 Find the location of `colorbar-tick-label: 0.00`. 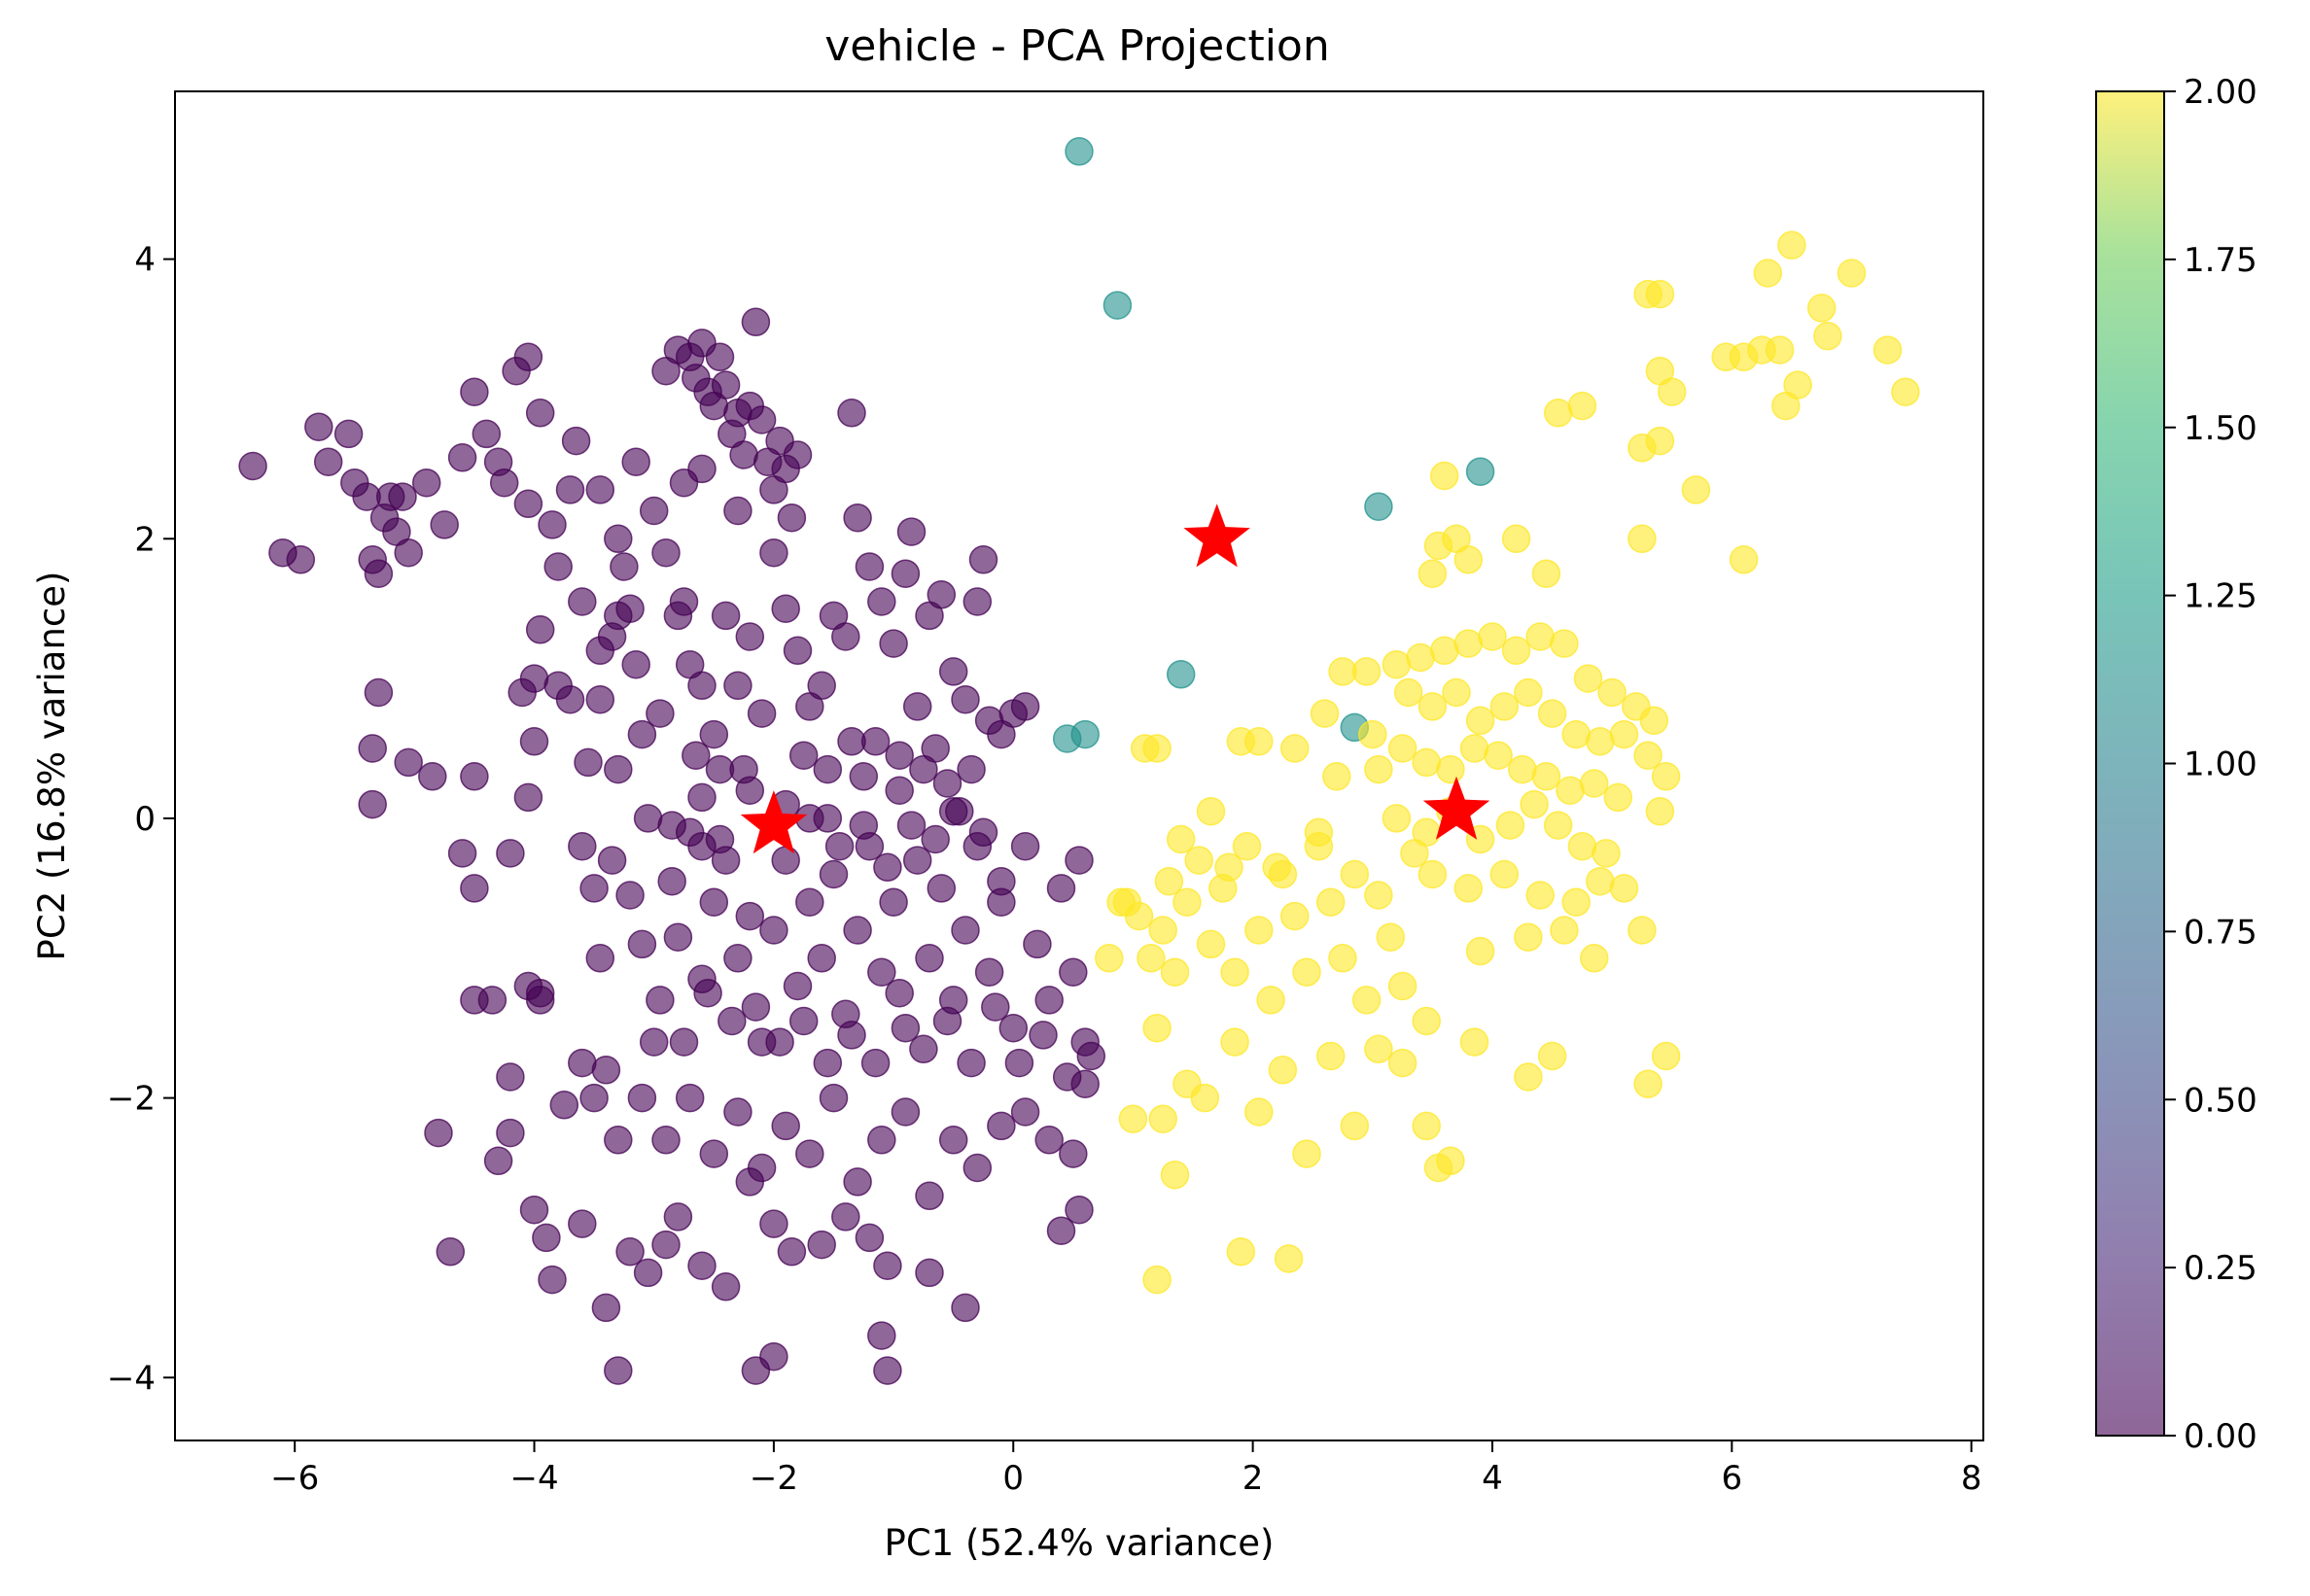

colorbar-tick-label: 0.00 is located at coordinates (2221, 1436).